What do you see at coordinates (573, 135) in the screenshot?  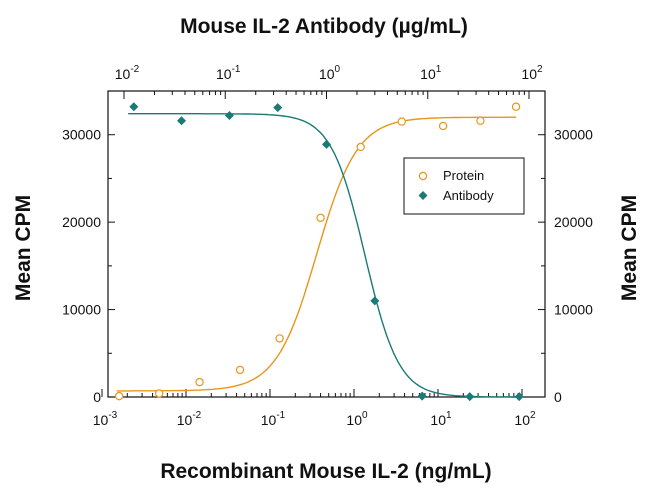 I see `y-tick-label-right: 30000` at bounding box center [573, 135].